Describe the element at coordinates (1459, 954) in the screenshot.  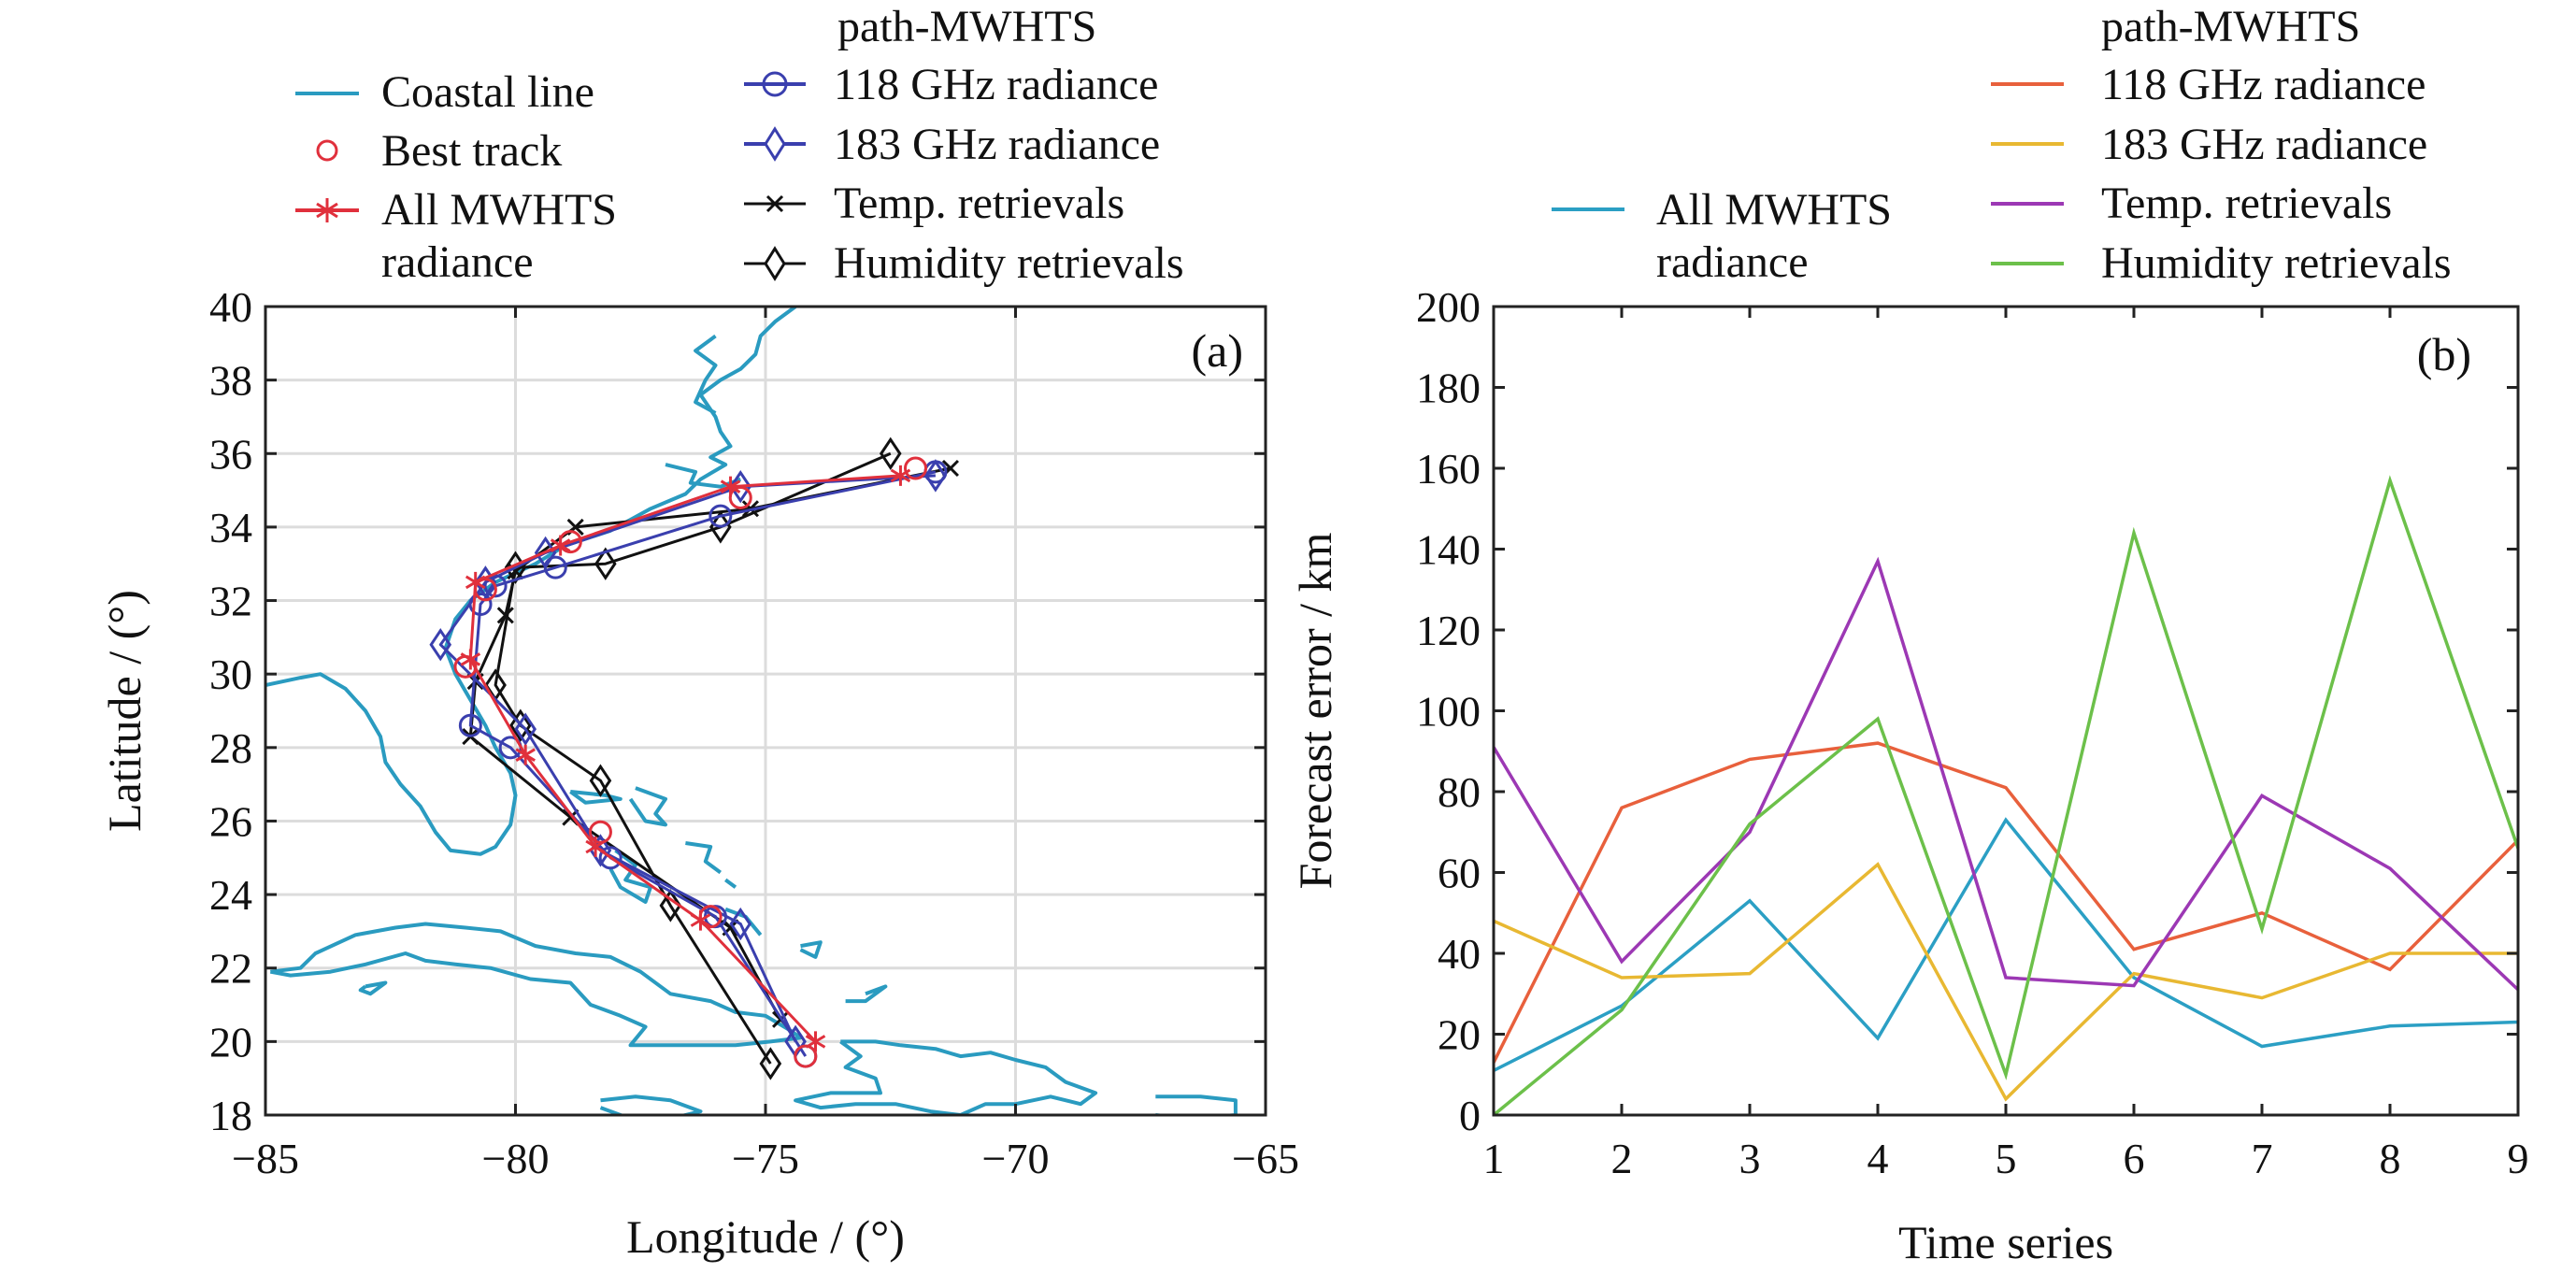
I see `chart-b-y-tick-label: 40` at that location.